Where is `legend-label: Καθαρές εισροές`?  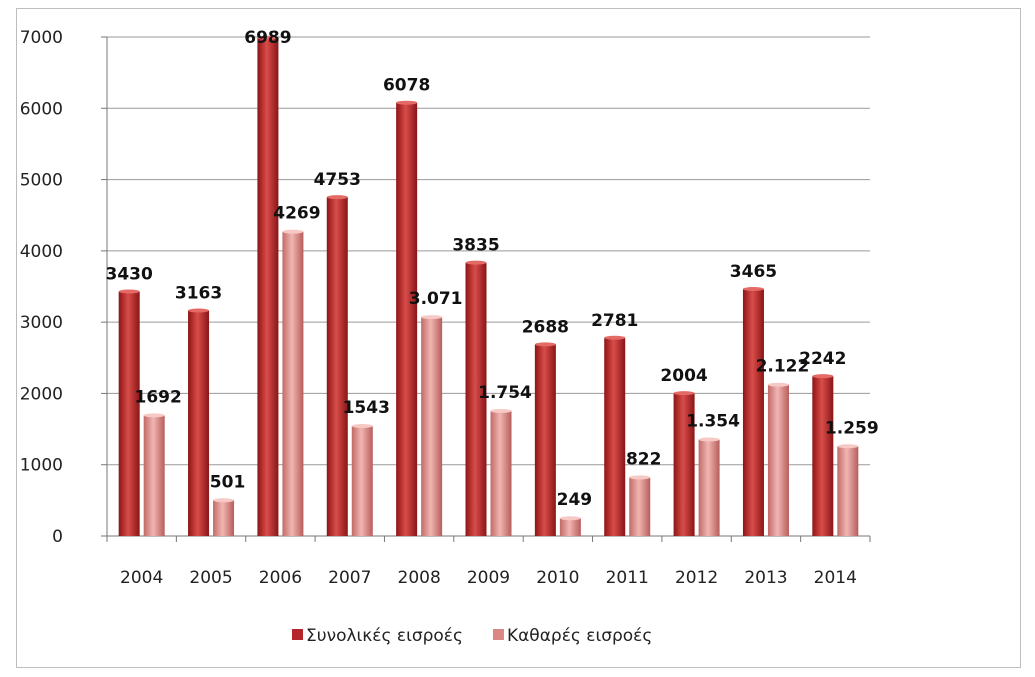 legend-label: Καθαρές εισροές is located at coordinates (579, 636).